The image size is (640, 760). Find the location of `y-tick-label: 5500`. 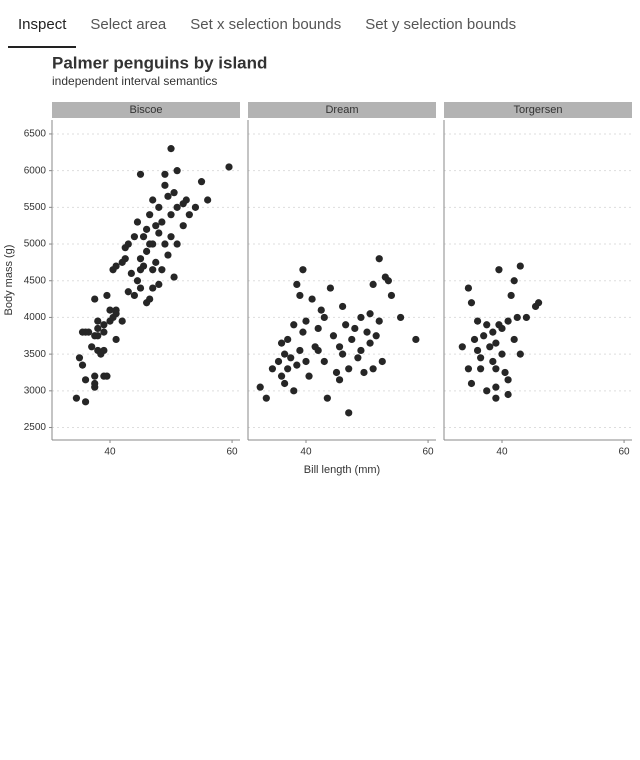

y-tick-label: 5500 is located at coordinates (35, 207).